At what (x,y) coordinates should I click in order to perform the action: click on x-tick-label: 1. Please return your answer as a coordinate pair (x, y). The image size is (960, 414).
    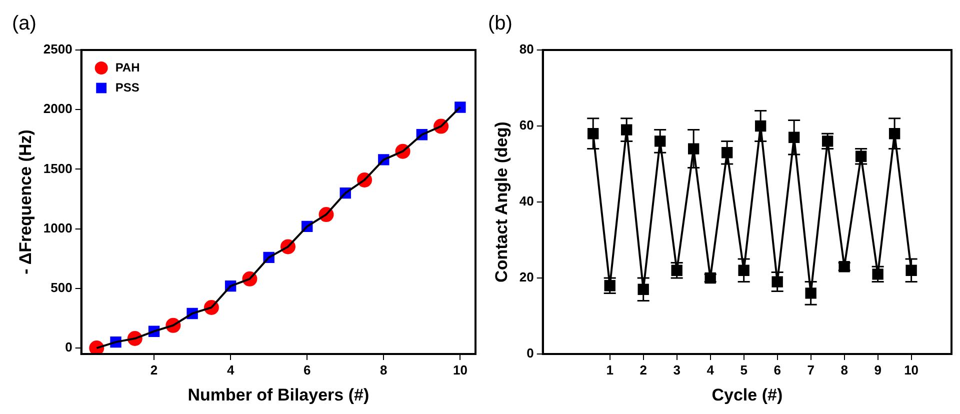
    Looking at the image, I should click on (610, 370).